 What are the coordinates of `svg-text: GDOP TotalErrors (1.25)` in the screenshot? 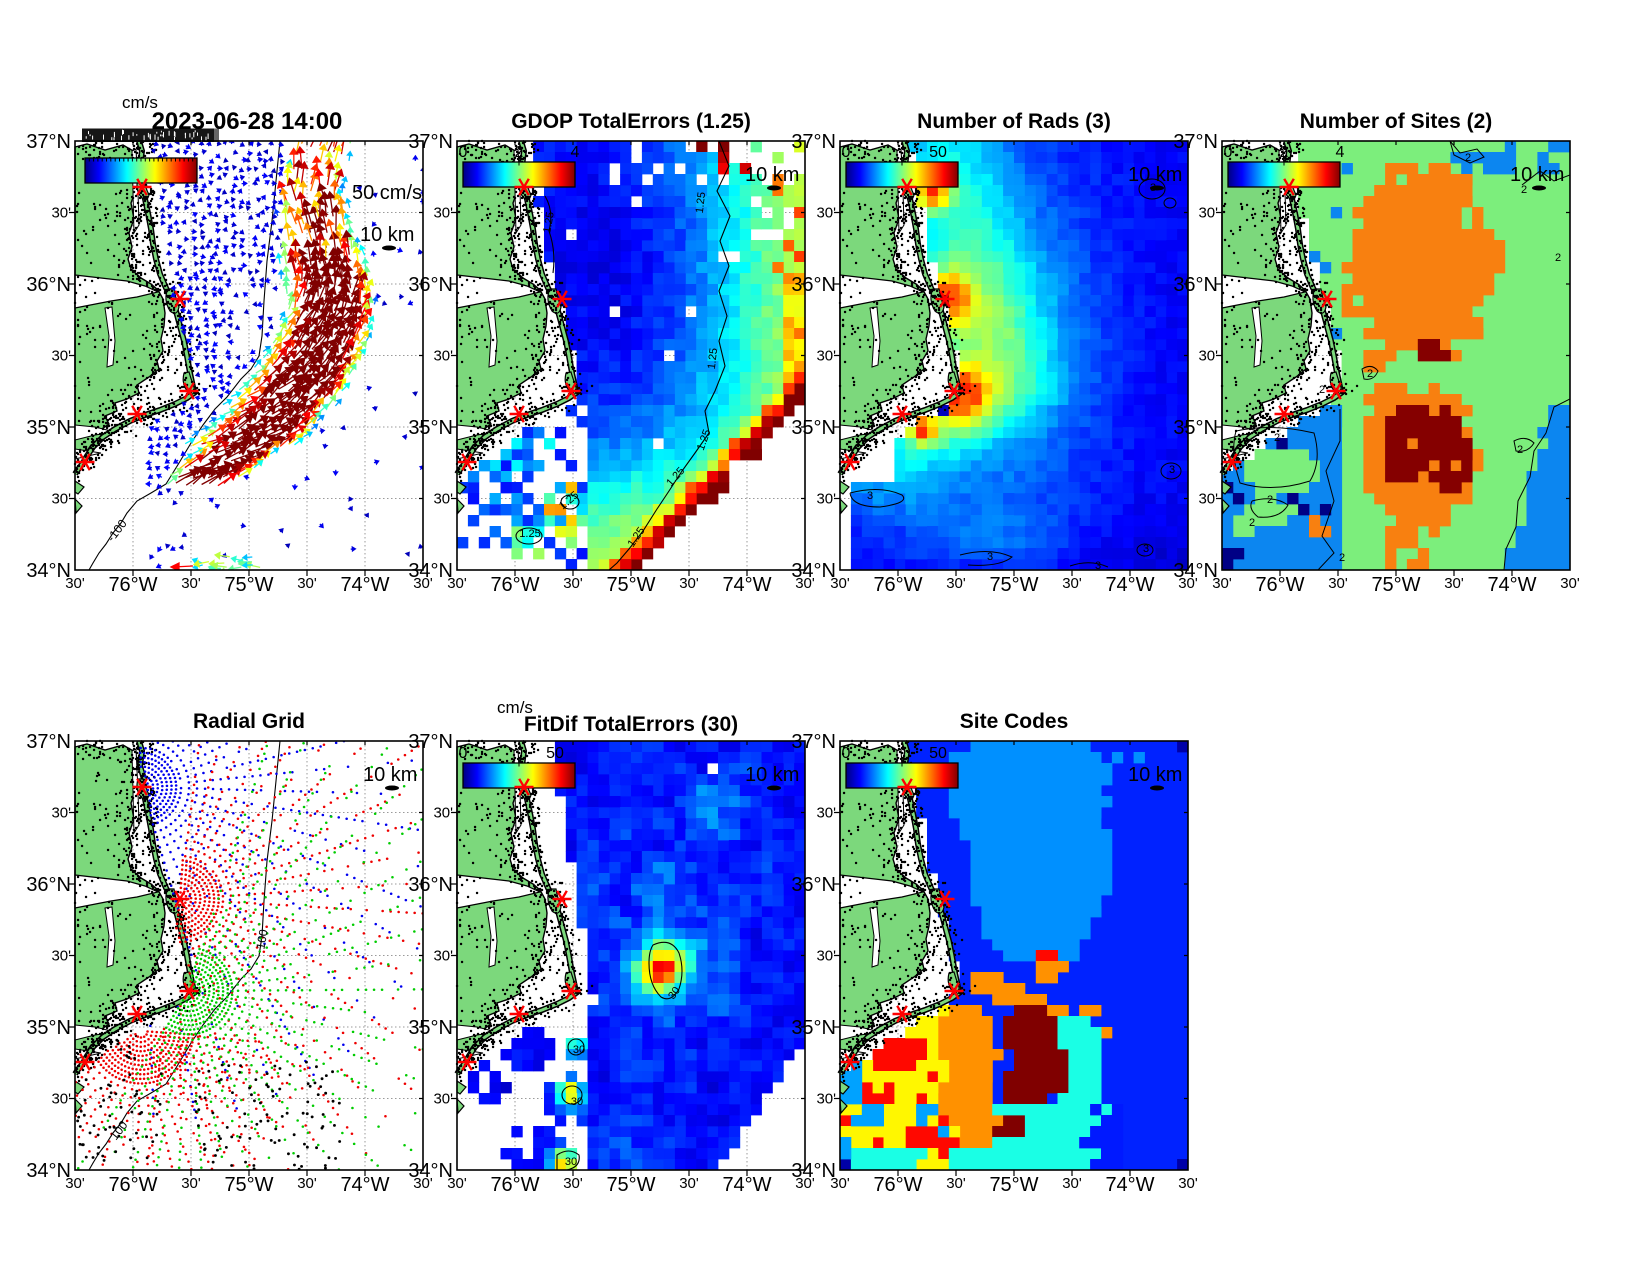 It's located at (631, 121).